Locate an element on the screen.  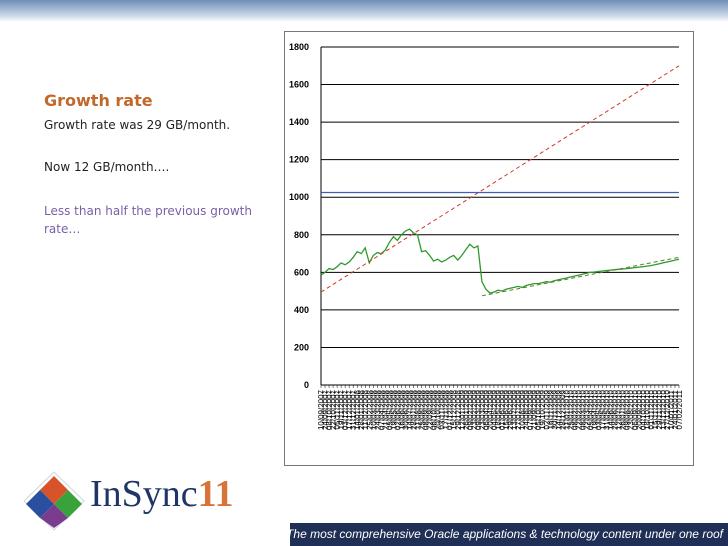
x-tick-label: 05/04/2010 is located at coordinates (591, 409).